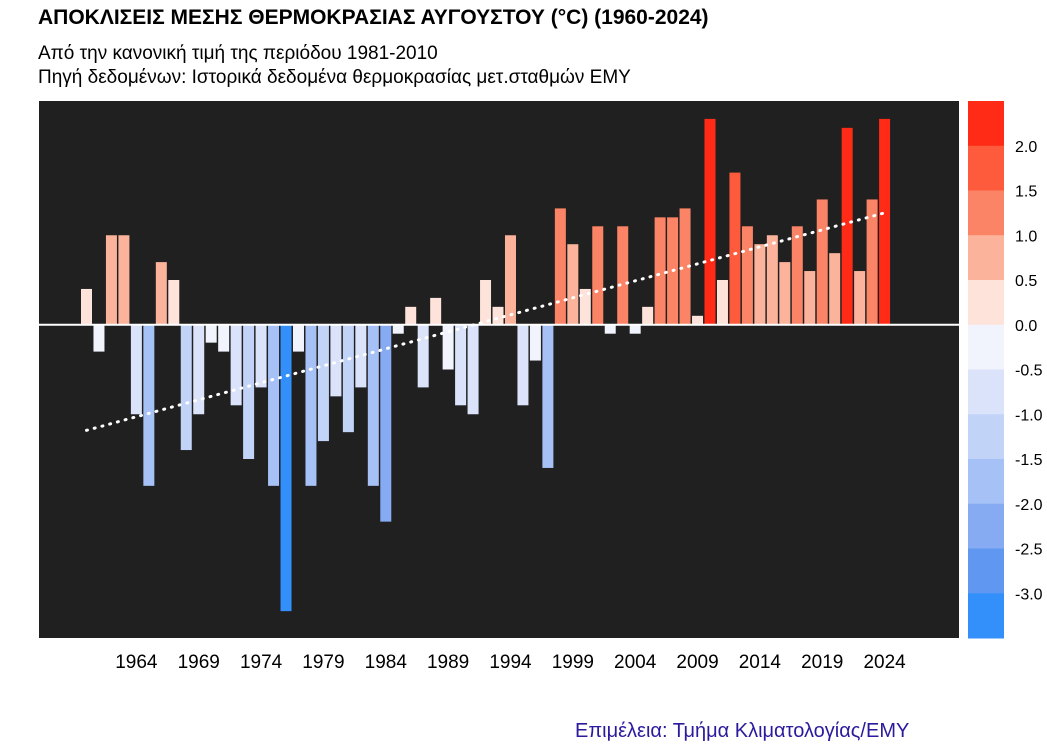 This screenshot has width=1047, height=747. What do you see at coordinates (560, 266) in the screenshot?
I see `bar-1998` at bounding box center [560, 266].